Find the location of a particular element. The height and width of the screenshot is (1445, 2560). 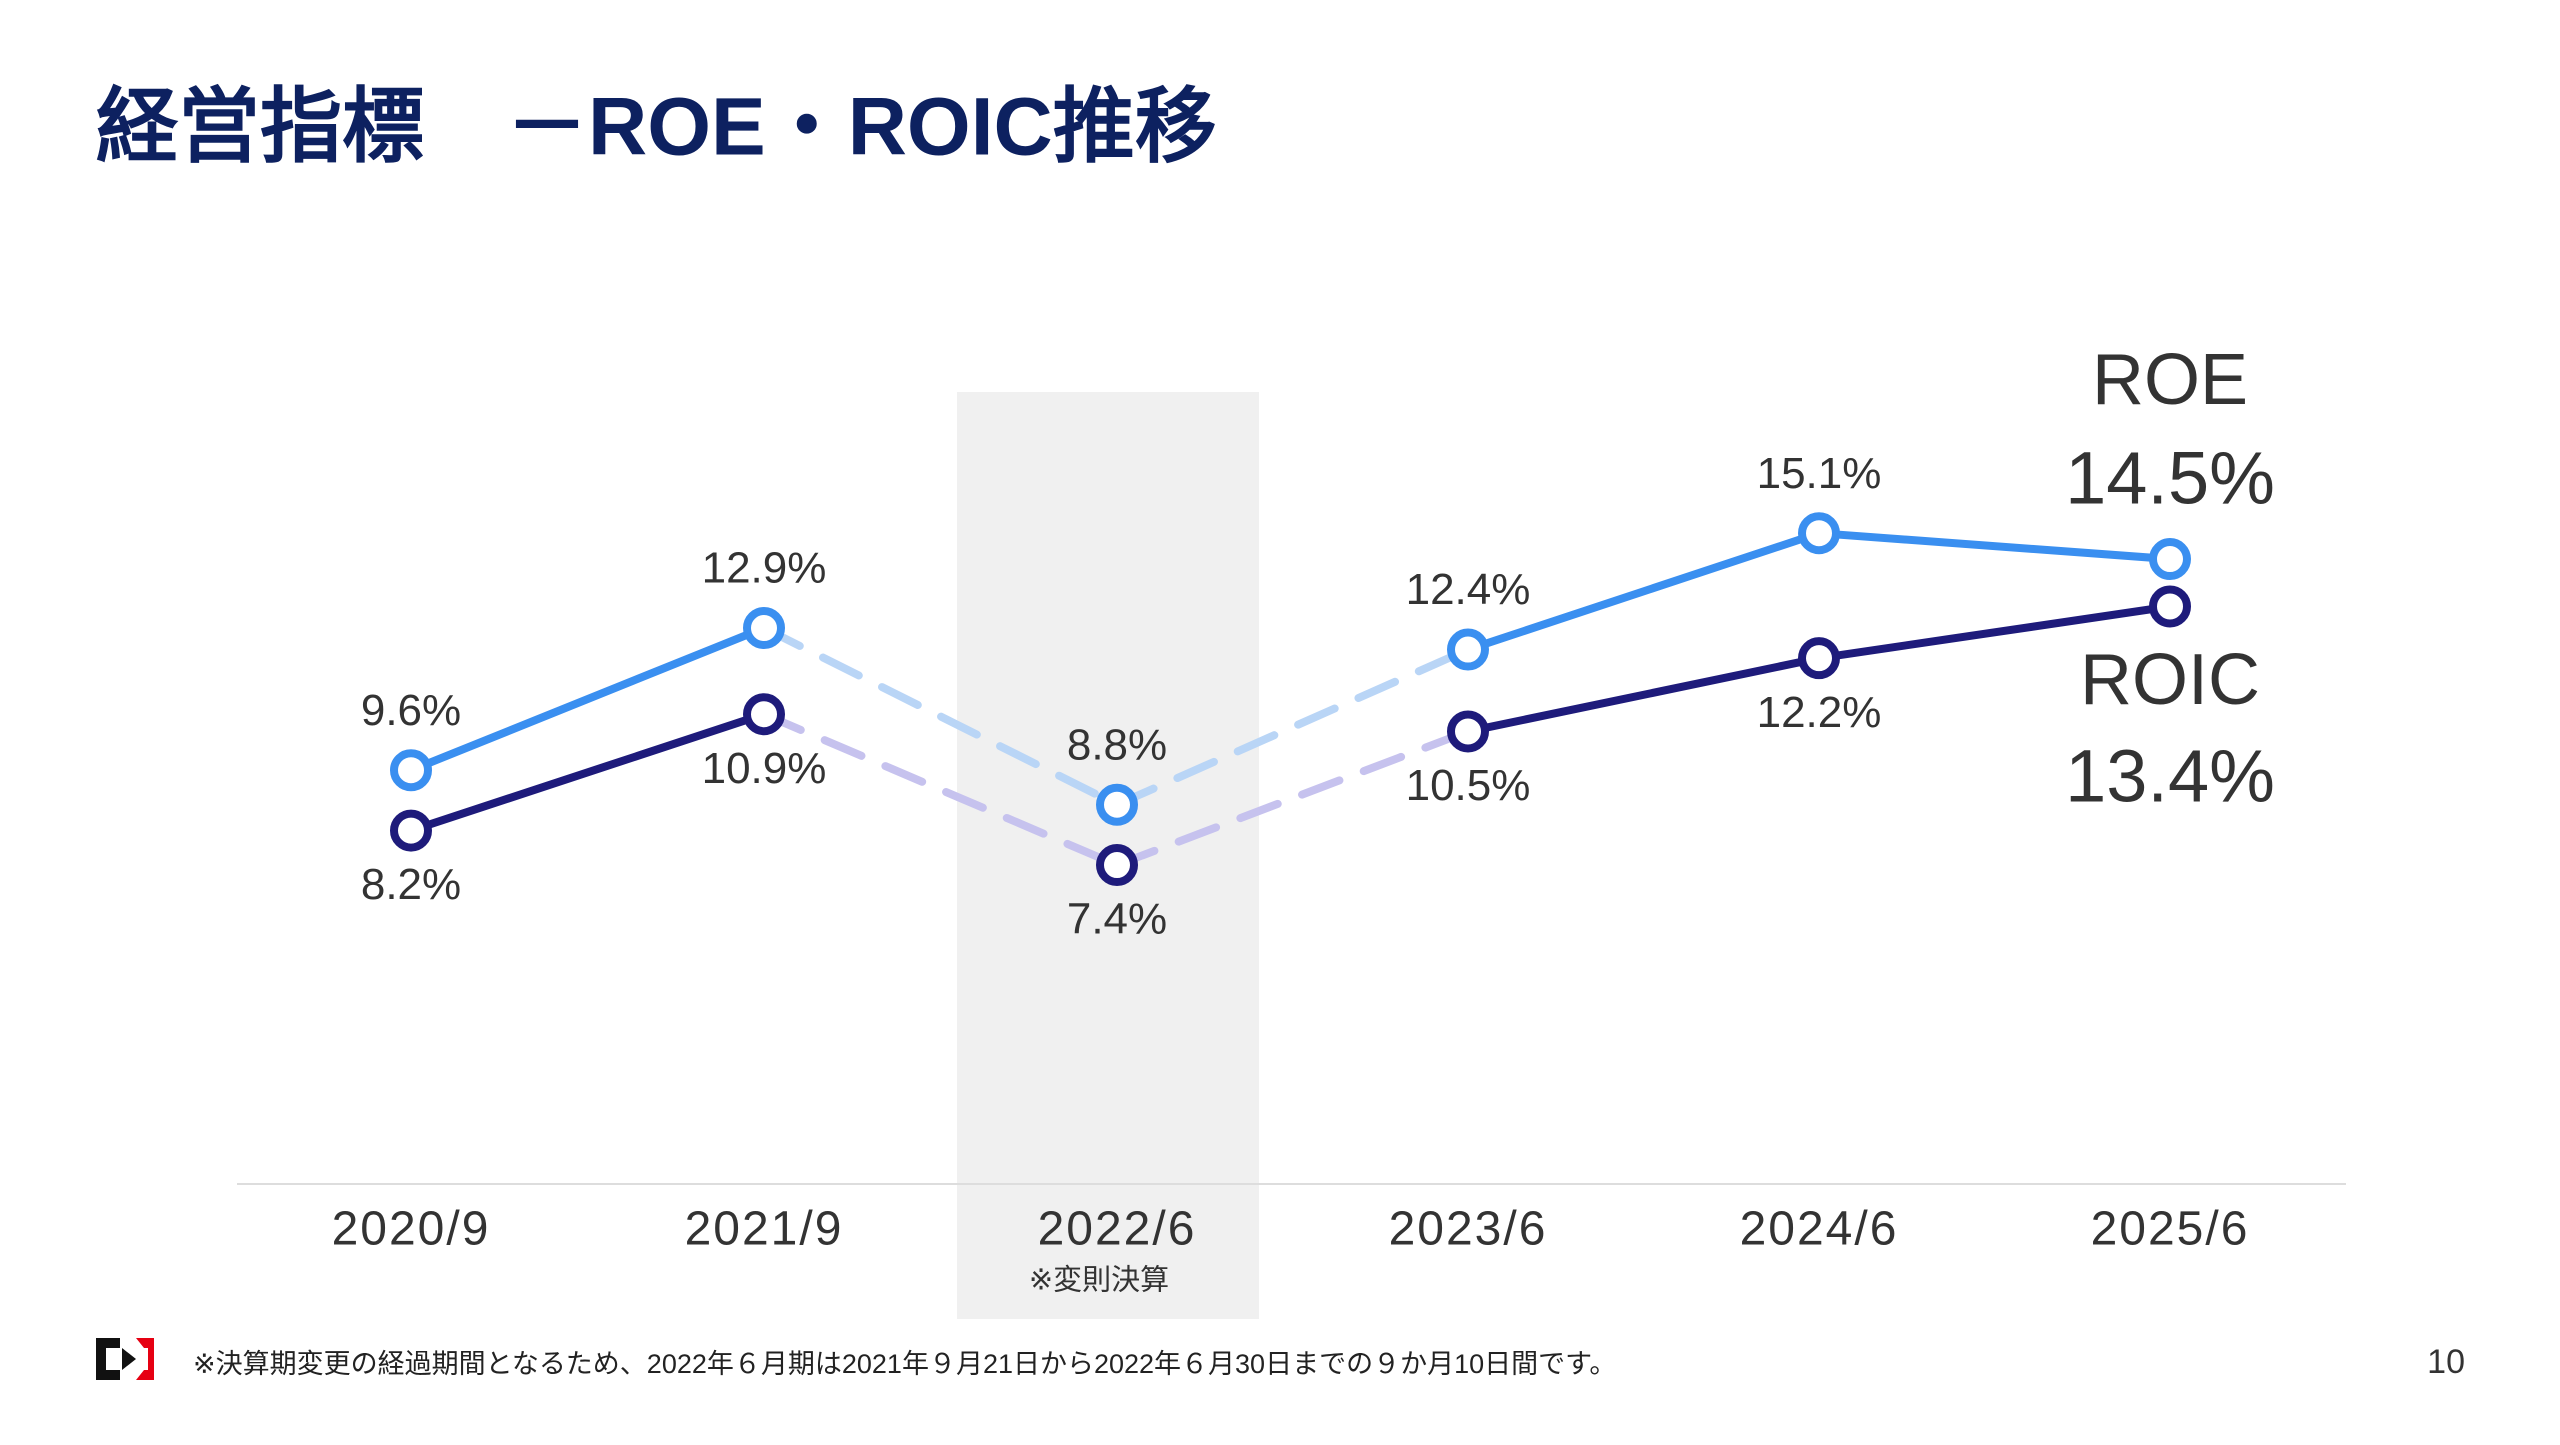

value-label: 9.6% is located at coordinates (411, 710).